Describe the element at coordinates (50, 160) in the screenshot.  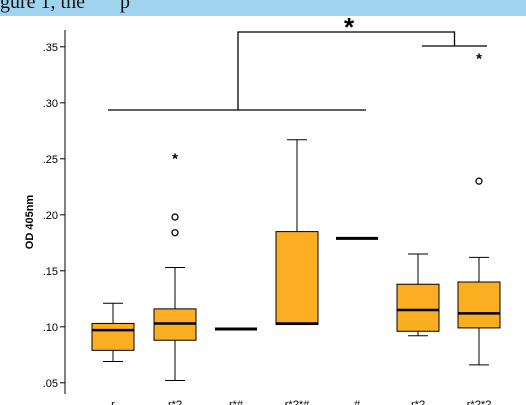
I see `y-tick-label: .25` at that location.